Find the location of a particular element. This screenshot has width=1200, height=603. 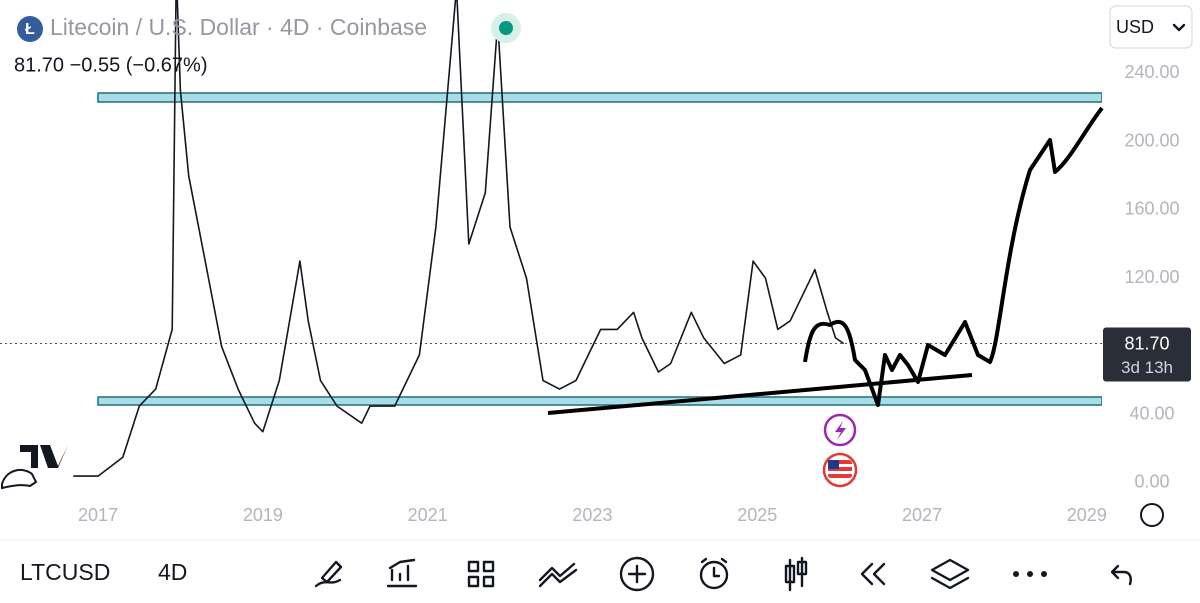

x-tick-label: 2025 is located at coordinates (757, 515).